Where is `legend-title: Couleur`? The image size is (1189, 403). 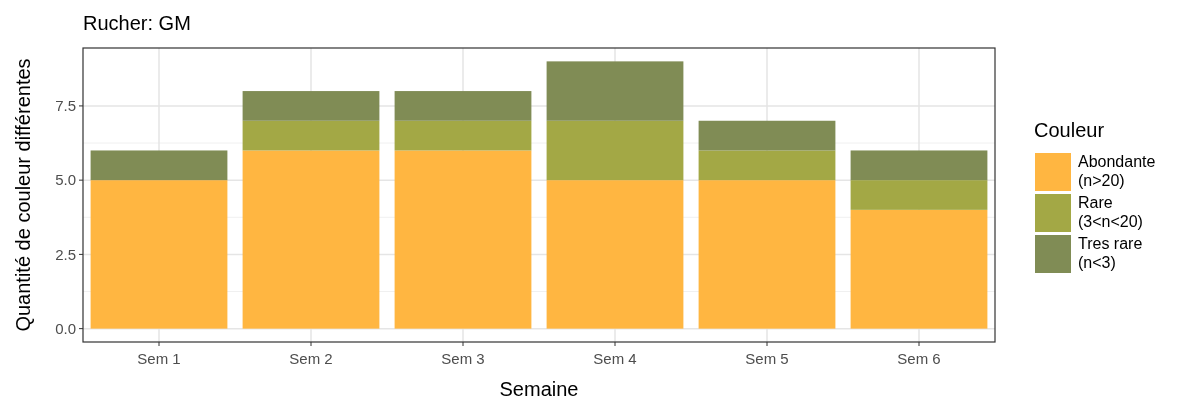 legend-title: Couleur is located at coordinates (1069, 130).